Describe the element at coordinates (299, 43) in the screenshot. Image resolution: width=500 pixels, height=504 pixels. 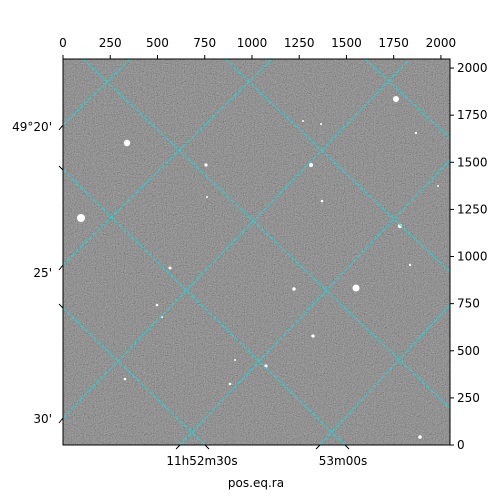
I see `x-tick-label: 1250` at that location.